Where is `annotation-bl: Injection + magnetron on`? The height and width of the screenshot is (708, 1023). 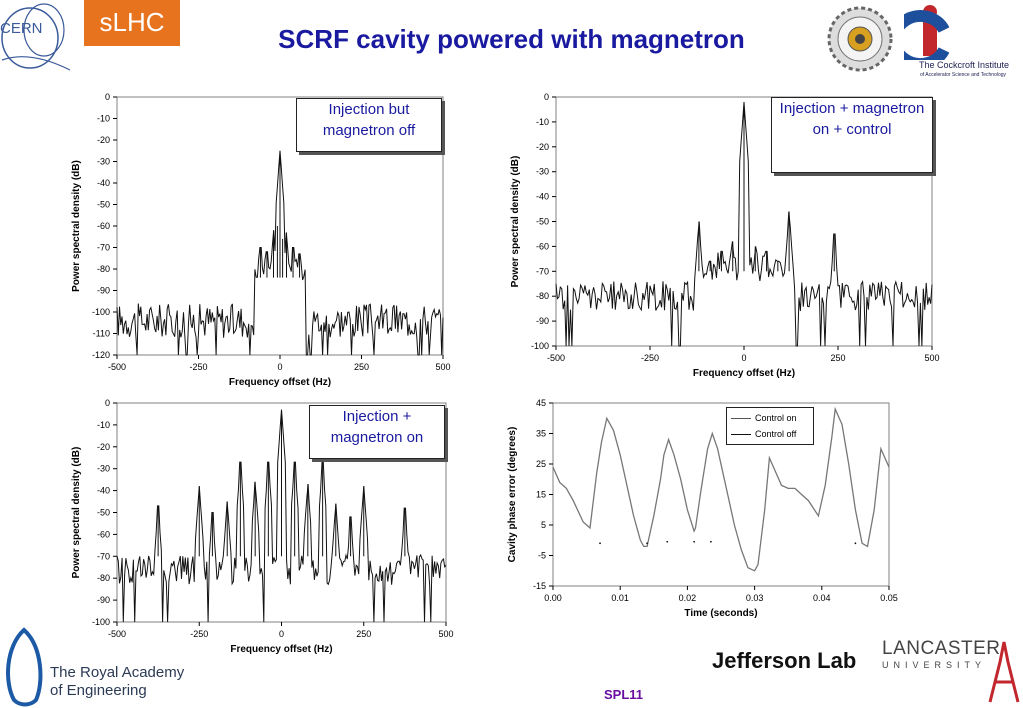 annotation-bl: Injection + magnetron on is located at coordinates (377, 432).